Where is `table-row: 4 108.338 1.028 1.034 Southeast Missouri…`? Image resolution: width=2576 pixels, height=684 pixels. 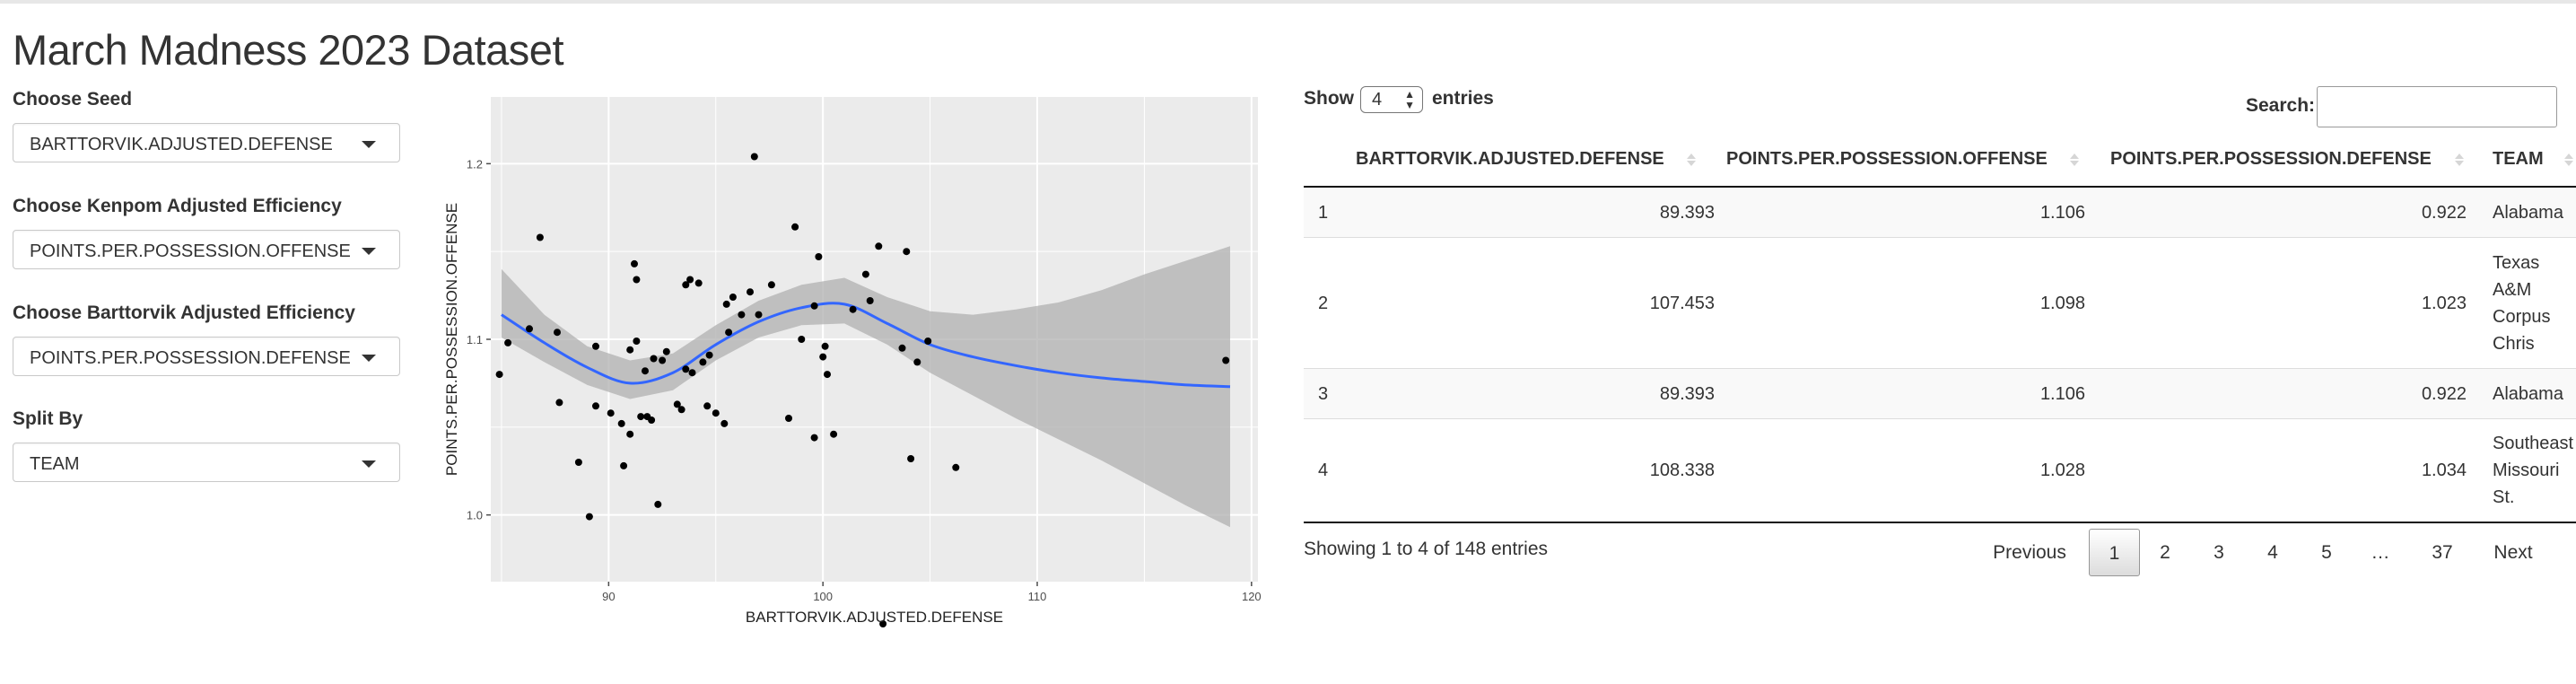 table-row: 4 108.338 1.028 1.034 Southeast Missouri… is located at coordinates (1940, 470).